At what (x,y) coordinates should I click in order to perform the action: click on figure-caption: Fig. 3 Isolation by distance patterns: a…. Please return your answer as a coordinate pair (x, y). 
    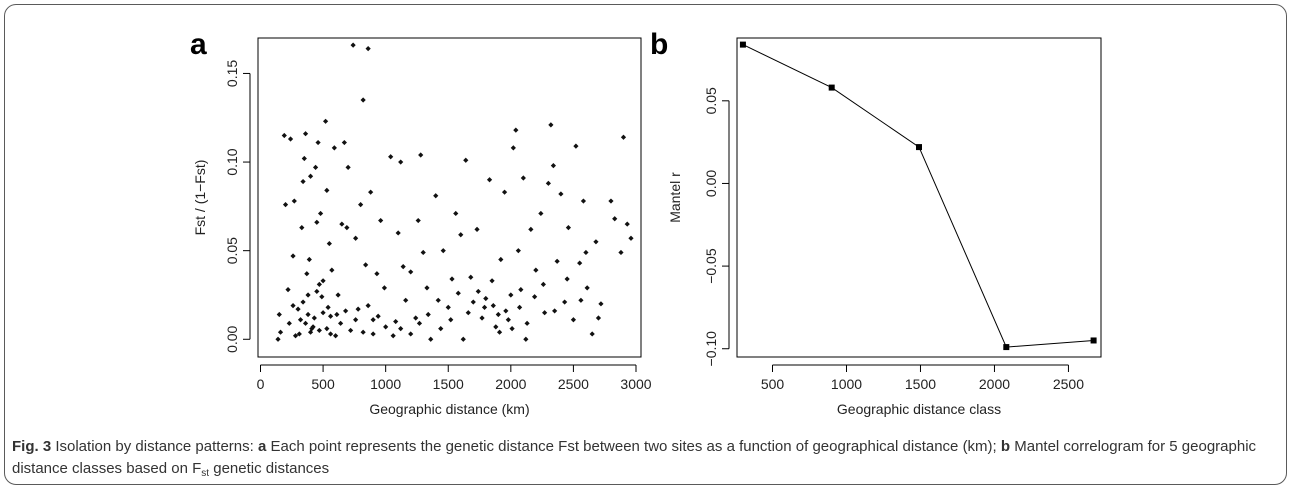
    Looking at the image, I should click on (646, 460).